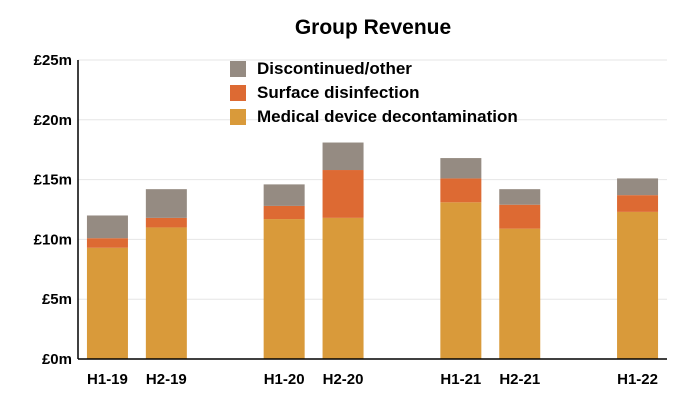  What do you see at coordinates (284, 379) in the screenshot?
I see `x-tick-label: H1-20` at bounding box center [284, 379].